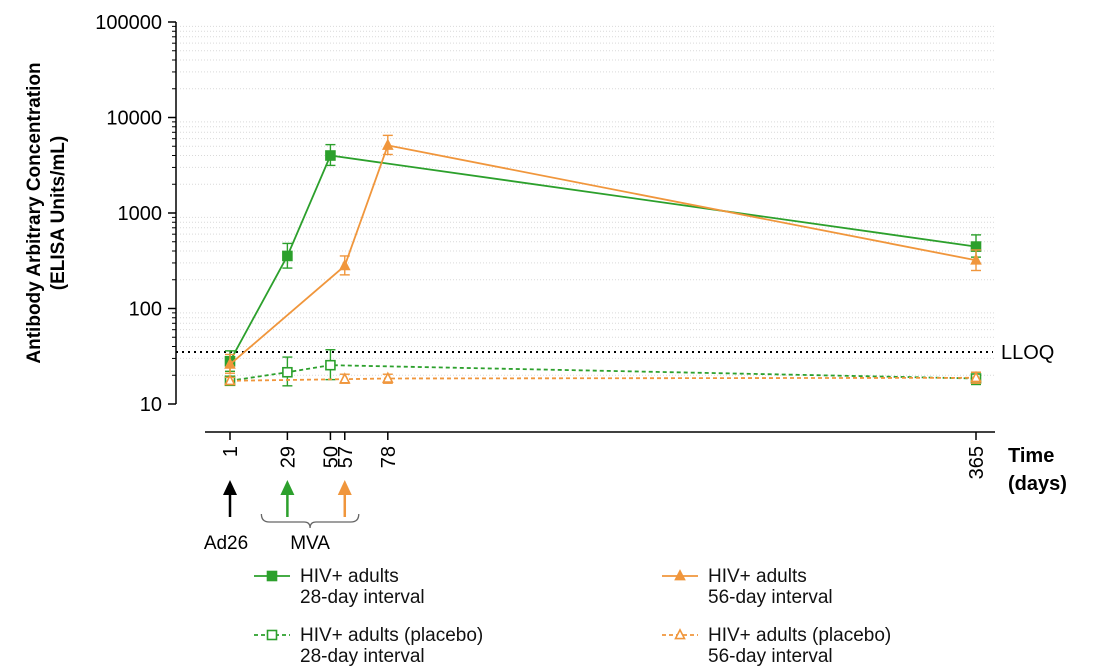  What do you see at coordinates (128, 23) in the screenshot?
I see `y-tick-label: 100000` at bounding box center [128, 23].